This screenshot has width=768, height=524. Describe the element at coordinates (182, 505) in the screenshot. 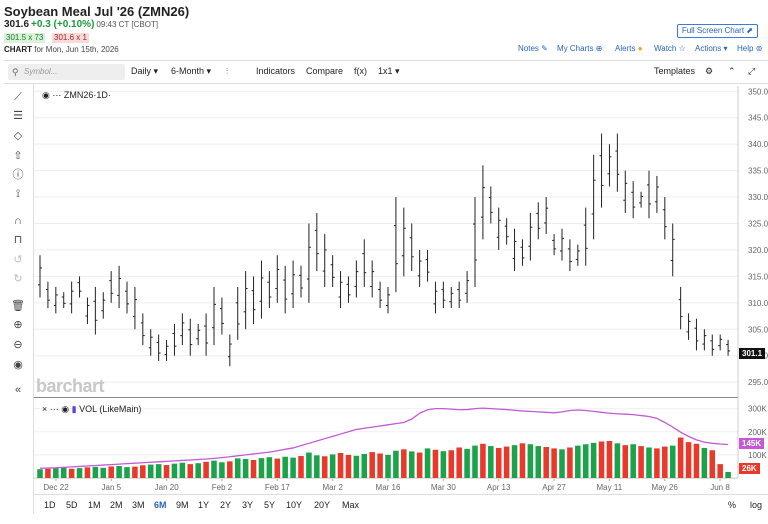

I see `period-button-9m: 9M` at that location.